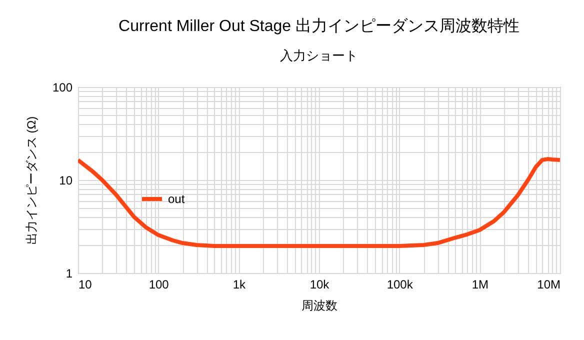 The width and height of the screenshot is (584, 340). What do you see at coordinates (31, 180) in the screenshot?
I see `y-axis-title: 出力インピーダンス (Ω)` at bounding box center [31, 180].